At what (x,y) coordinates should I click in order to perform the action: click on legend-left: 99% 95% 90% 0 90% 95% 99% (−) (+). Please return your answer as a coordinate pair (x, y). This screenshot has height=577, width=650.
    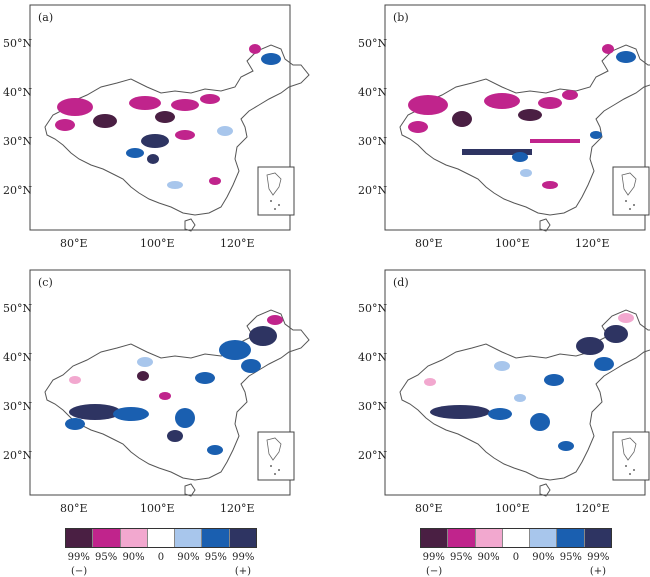
    Looking at the image, I should click on (161, 552).